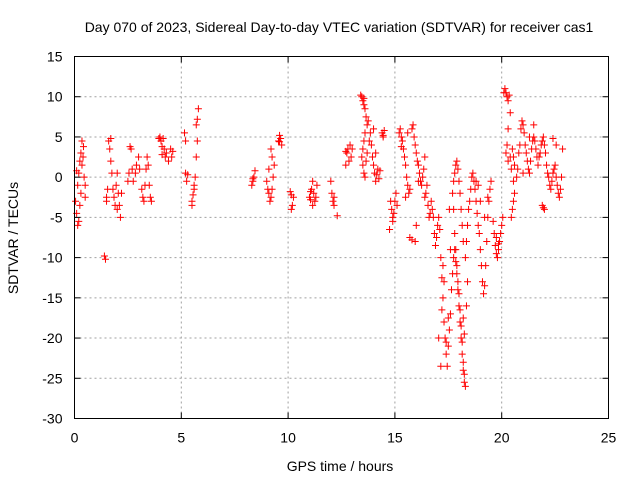 The height and width of the screenshot is (480, 640). Describe the element at coordinates (52, 258) in the screenshot. I see `y-tick-label: -10` at that location.